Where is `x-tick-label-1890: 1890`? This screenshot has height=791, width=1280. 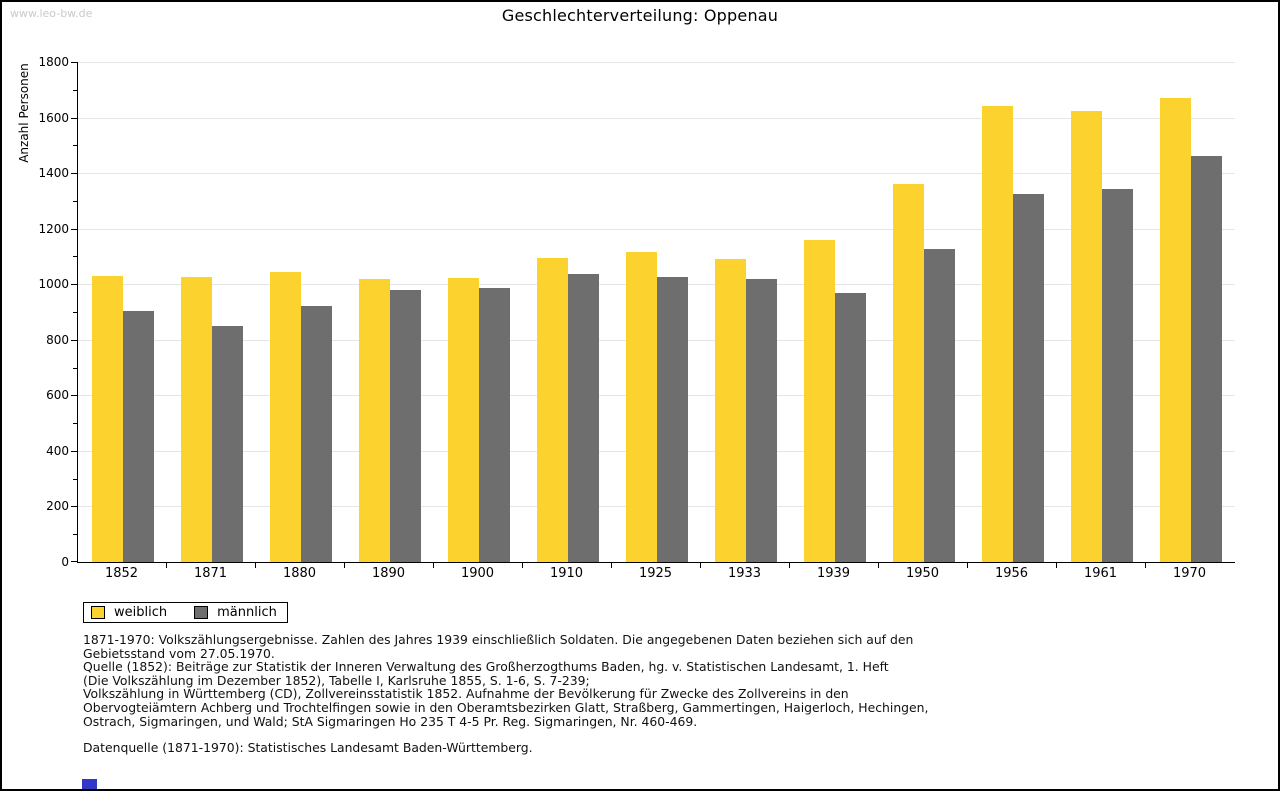 x-tick-label-1890: 1890 is located at coordinates (388, 573).